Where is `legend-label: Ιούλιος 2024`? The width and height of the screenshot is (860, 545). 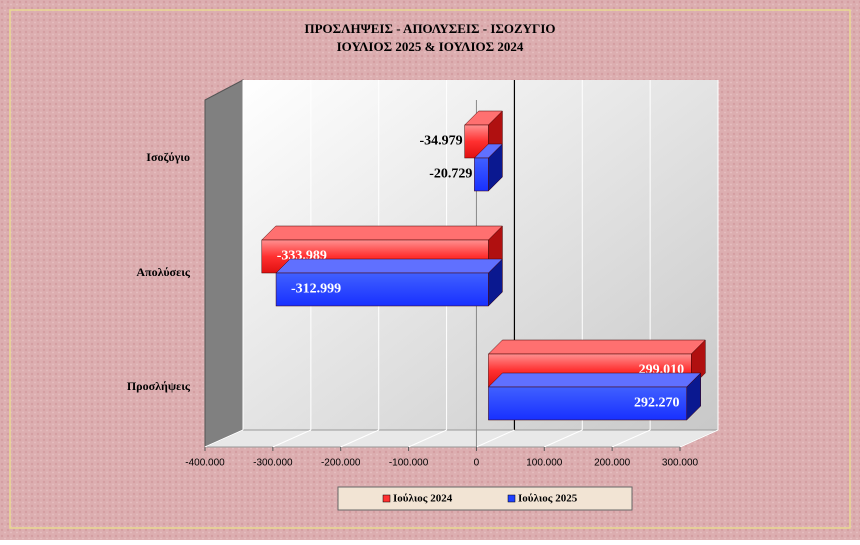
legend-label: Ιούλιος 2024 is located at coordinates (423, 499).